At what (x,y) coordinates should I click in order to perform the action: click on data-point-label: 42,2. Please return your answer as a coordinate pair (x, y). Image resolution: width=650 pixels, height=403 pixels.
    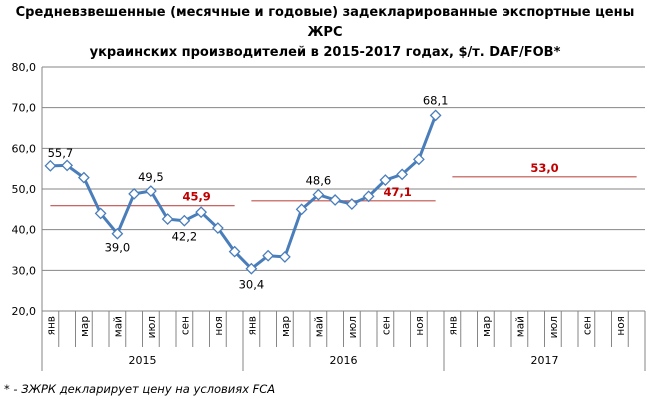
    Looking at the image, I should click on (185, 237).